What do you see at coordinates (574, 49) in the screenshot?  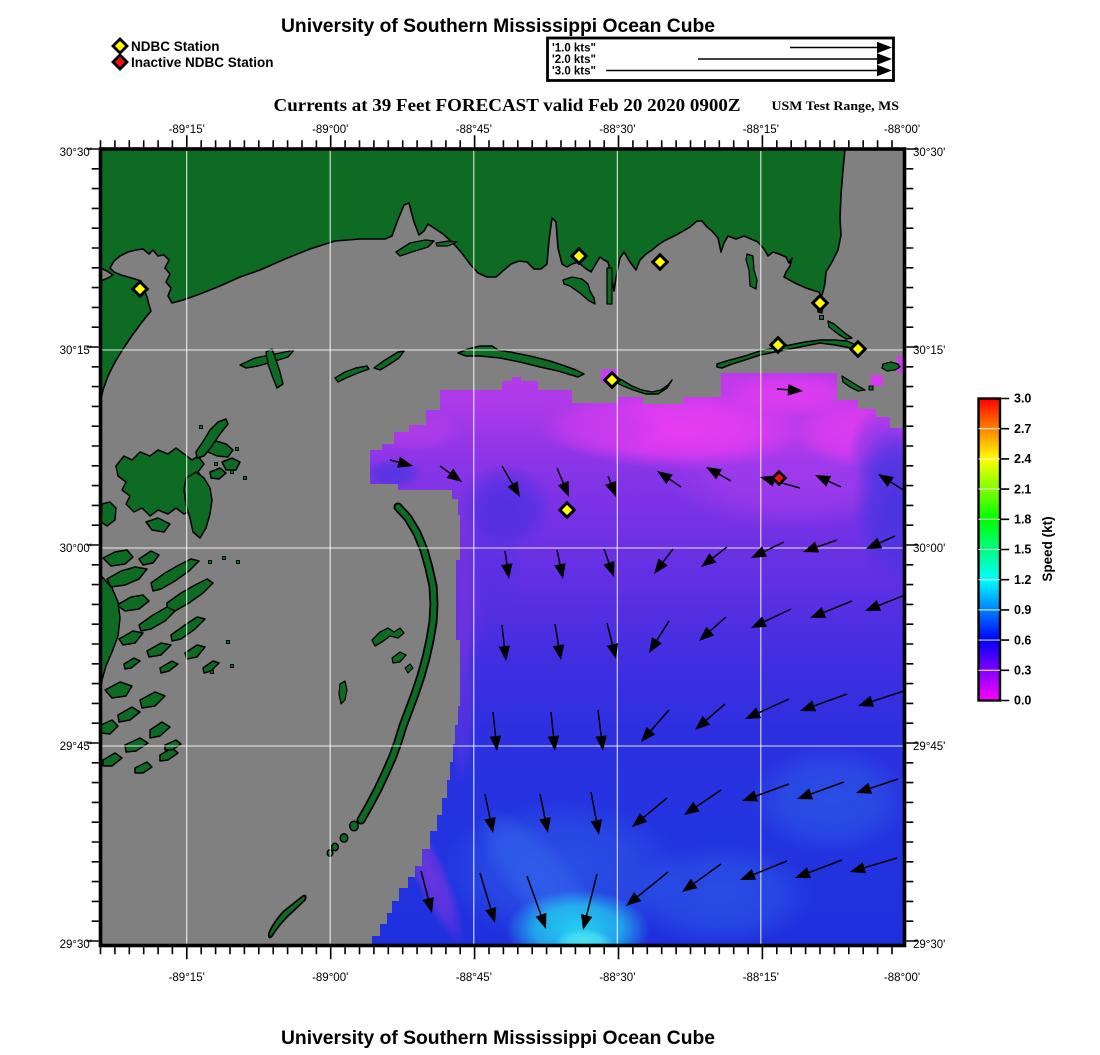 I see `svg-text: '1.0 kts"` at bounding box center [574, 49].